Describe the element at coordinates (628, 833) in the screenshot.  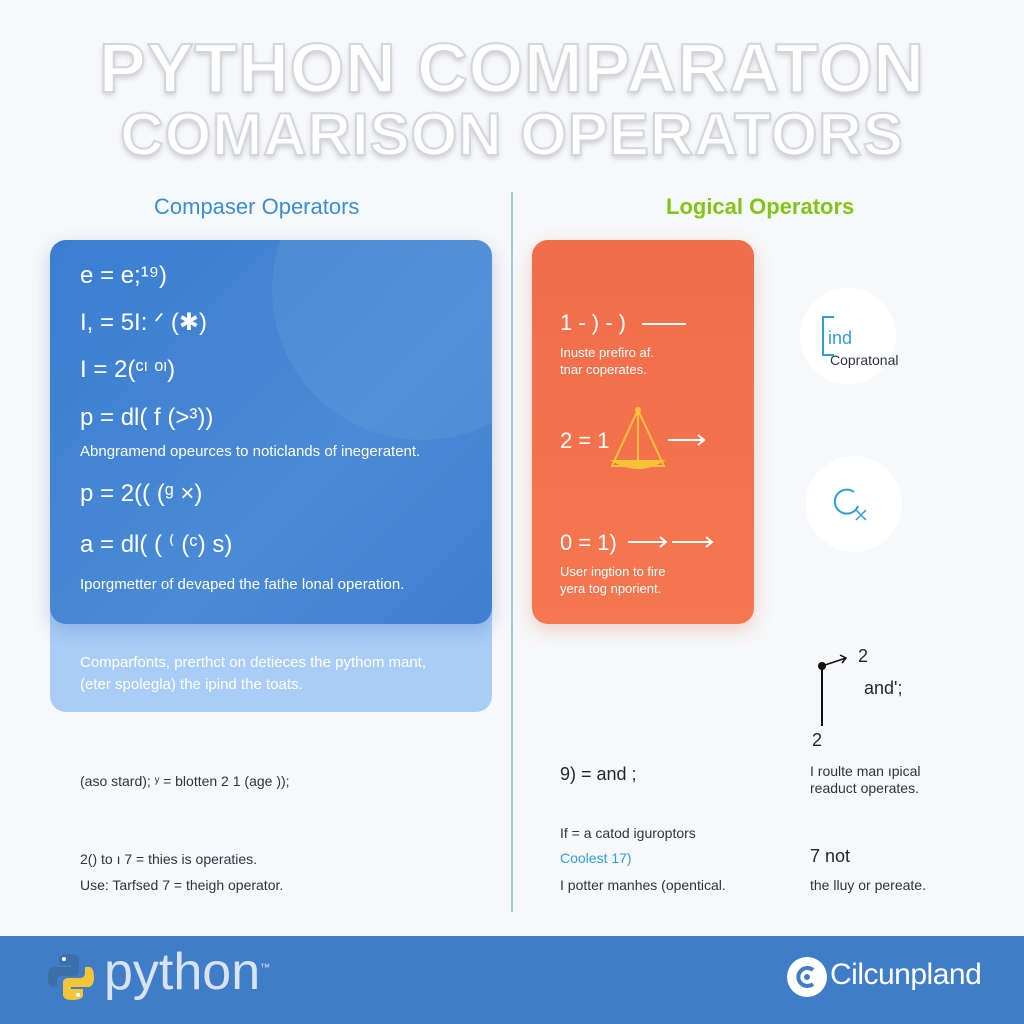
I see `right-bottom-text-1: If = a catod iguroptors` at that location.